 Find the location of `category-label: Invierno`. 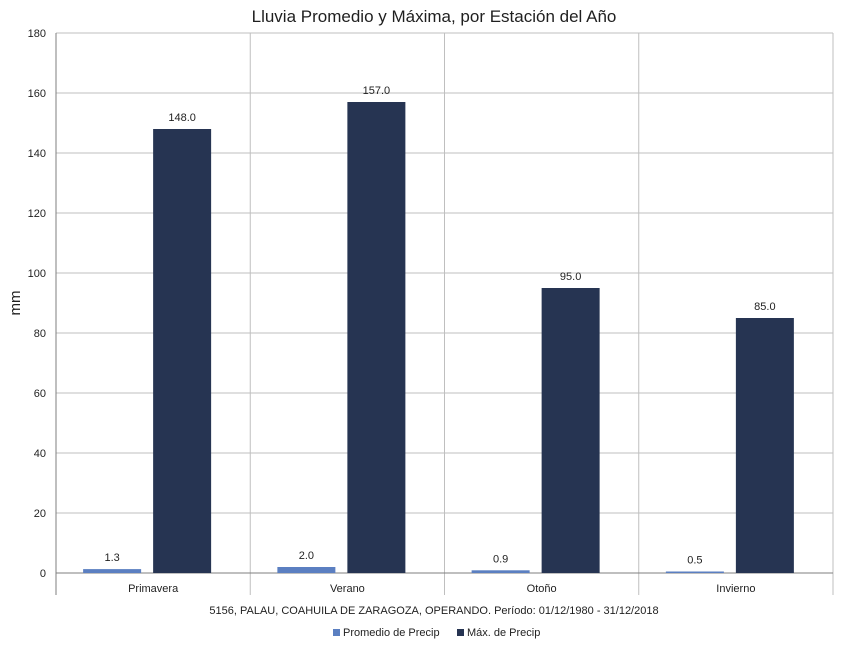

category-label: Invierno is located at coordinates (735, 589).